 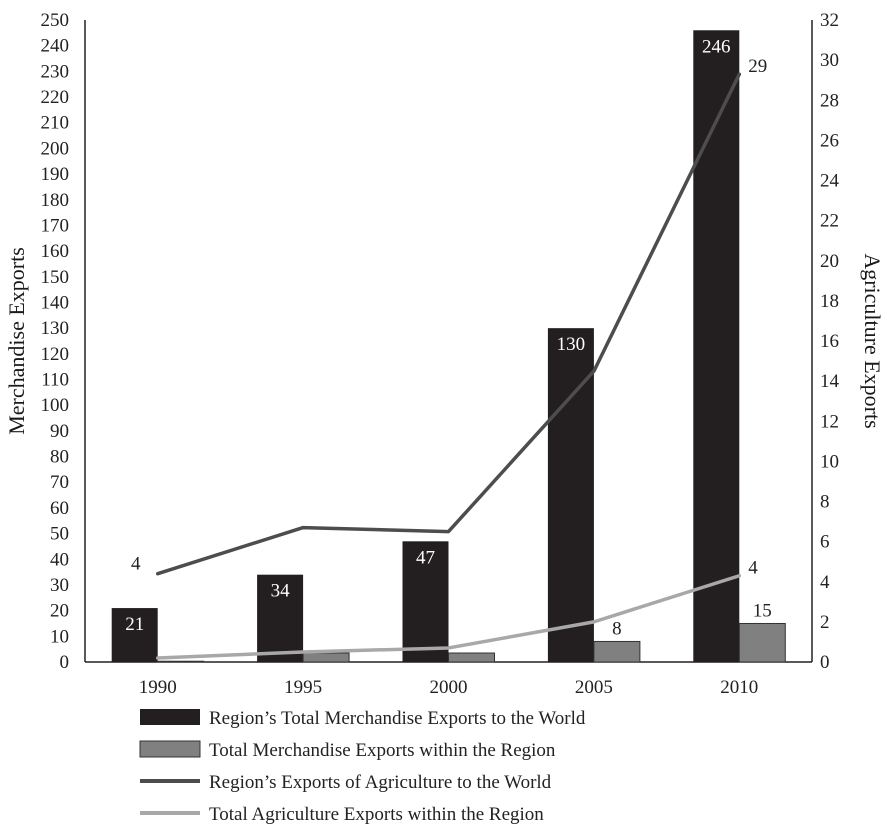 What do you see at coordinates (55, 20) in the screenshot?
I see `y-left-tick-label: 250` at bounding box center [55, 20].